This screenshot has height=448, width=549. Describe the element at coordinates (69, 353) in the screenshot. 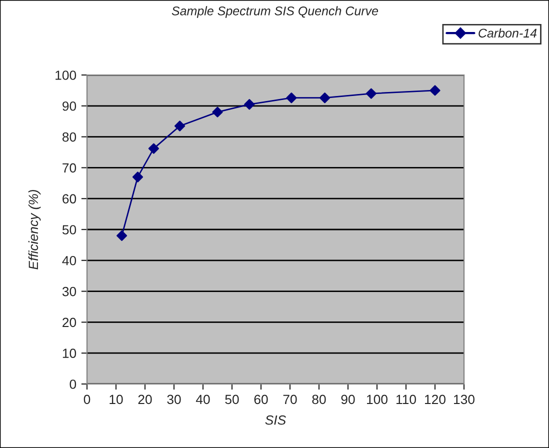

I see `y-tick-label: 10` at that location.